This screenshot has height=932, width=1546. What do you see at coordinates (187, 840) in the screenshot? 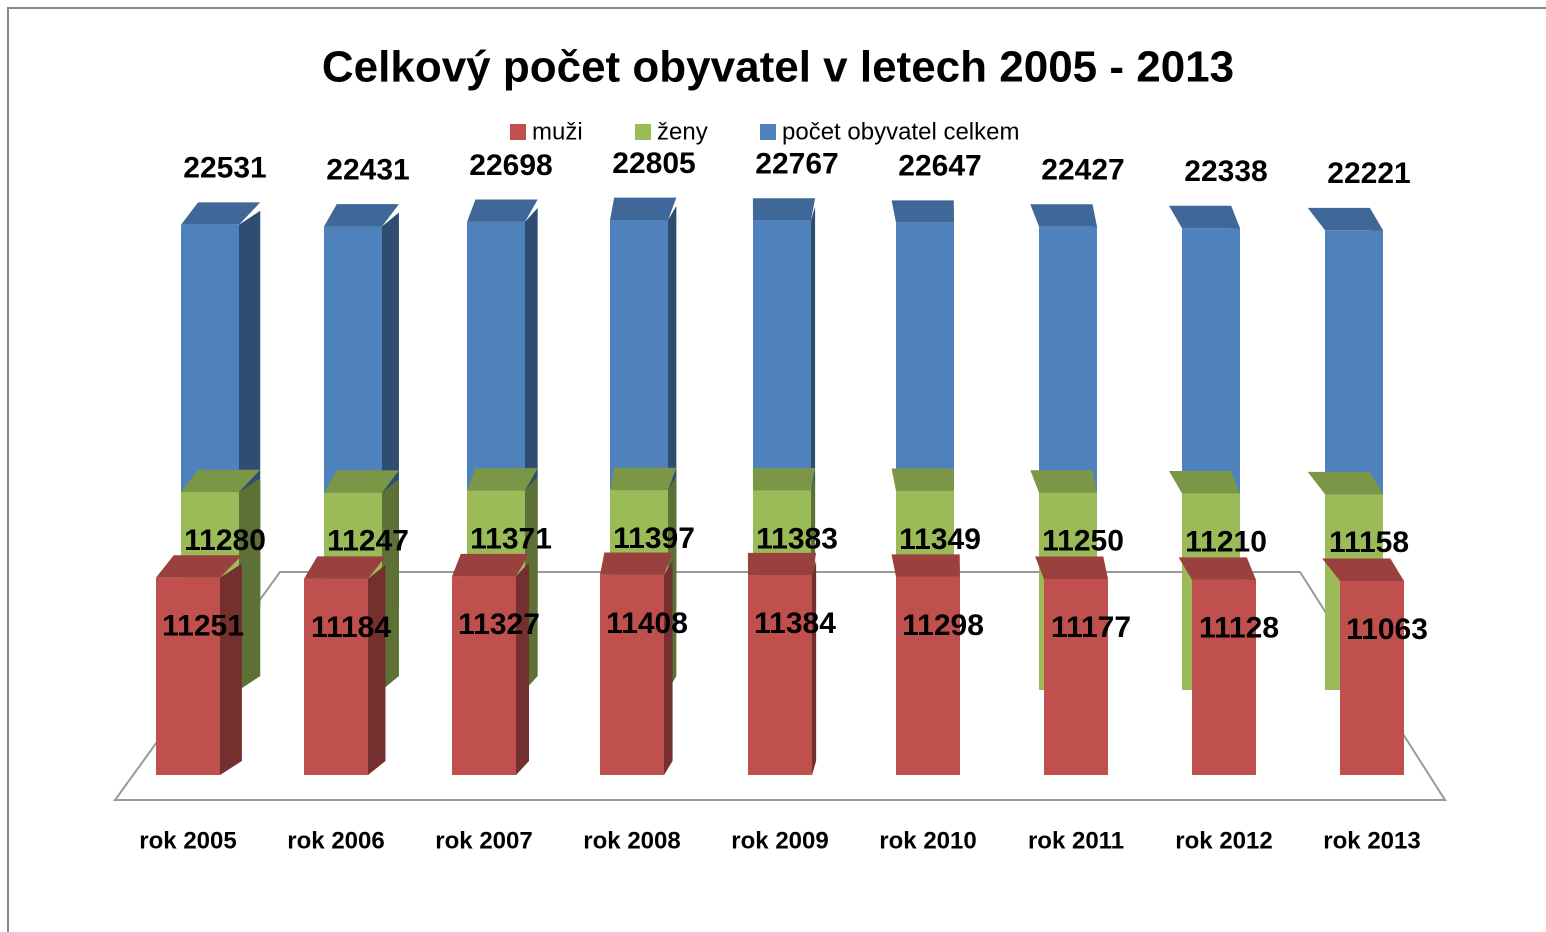
I see `x-tick-label: rok 2005` at bounding box center [187, 840].